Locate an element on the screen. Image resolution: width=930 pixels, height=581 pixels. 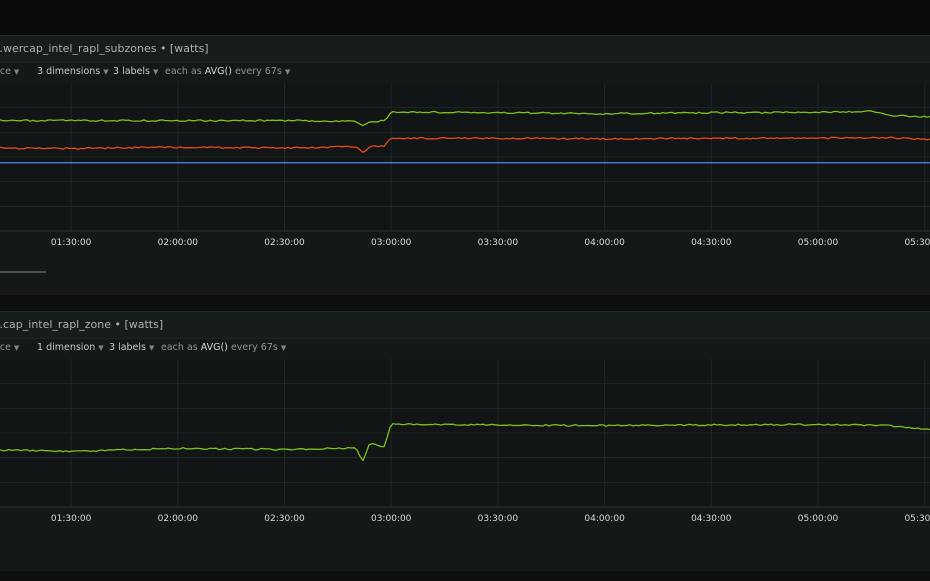
chart-title: …cap_intel_rapl_zone • [watts] is located at coordinates (465, 325).